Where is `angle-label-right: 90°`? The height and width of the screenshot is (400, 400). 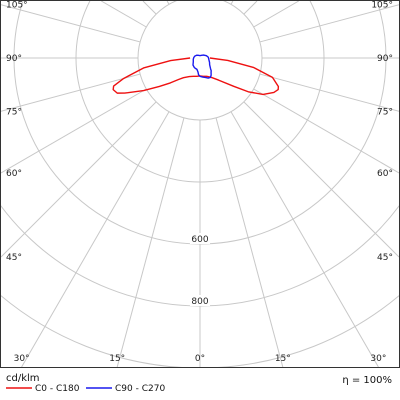
angle-label-right: 90° is located at coordinates (385, 59).